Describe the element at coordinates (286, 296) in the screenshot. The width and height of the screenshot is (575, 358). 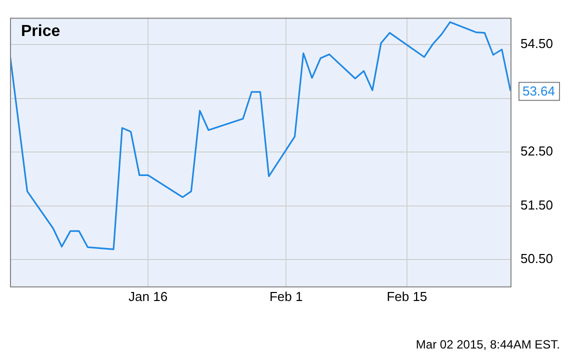
I see `x-tick-label: Feb 1` at that location.